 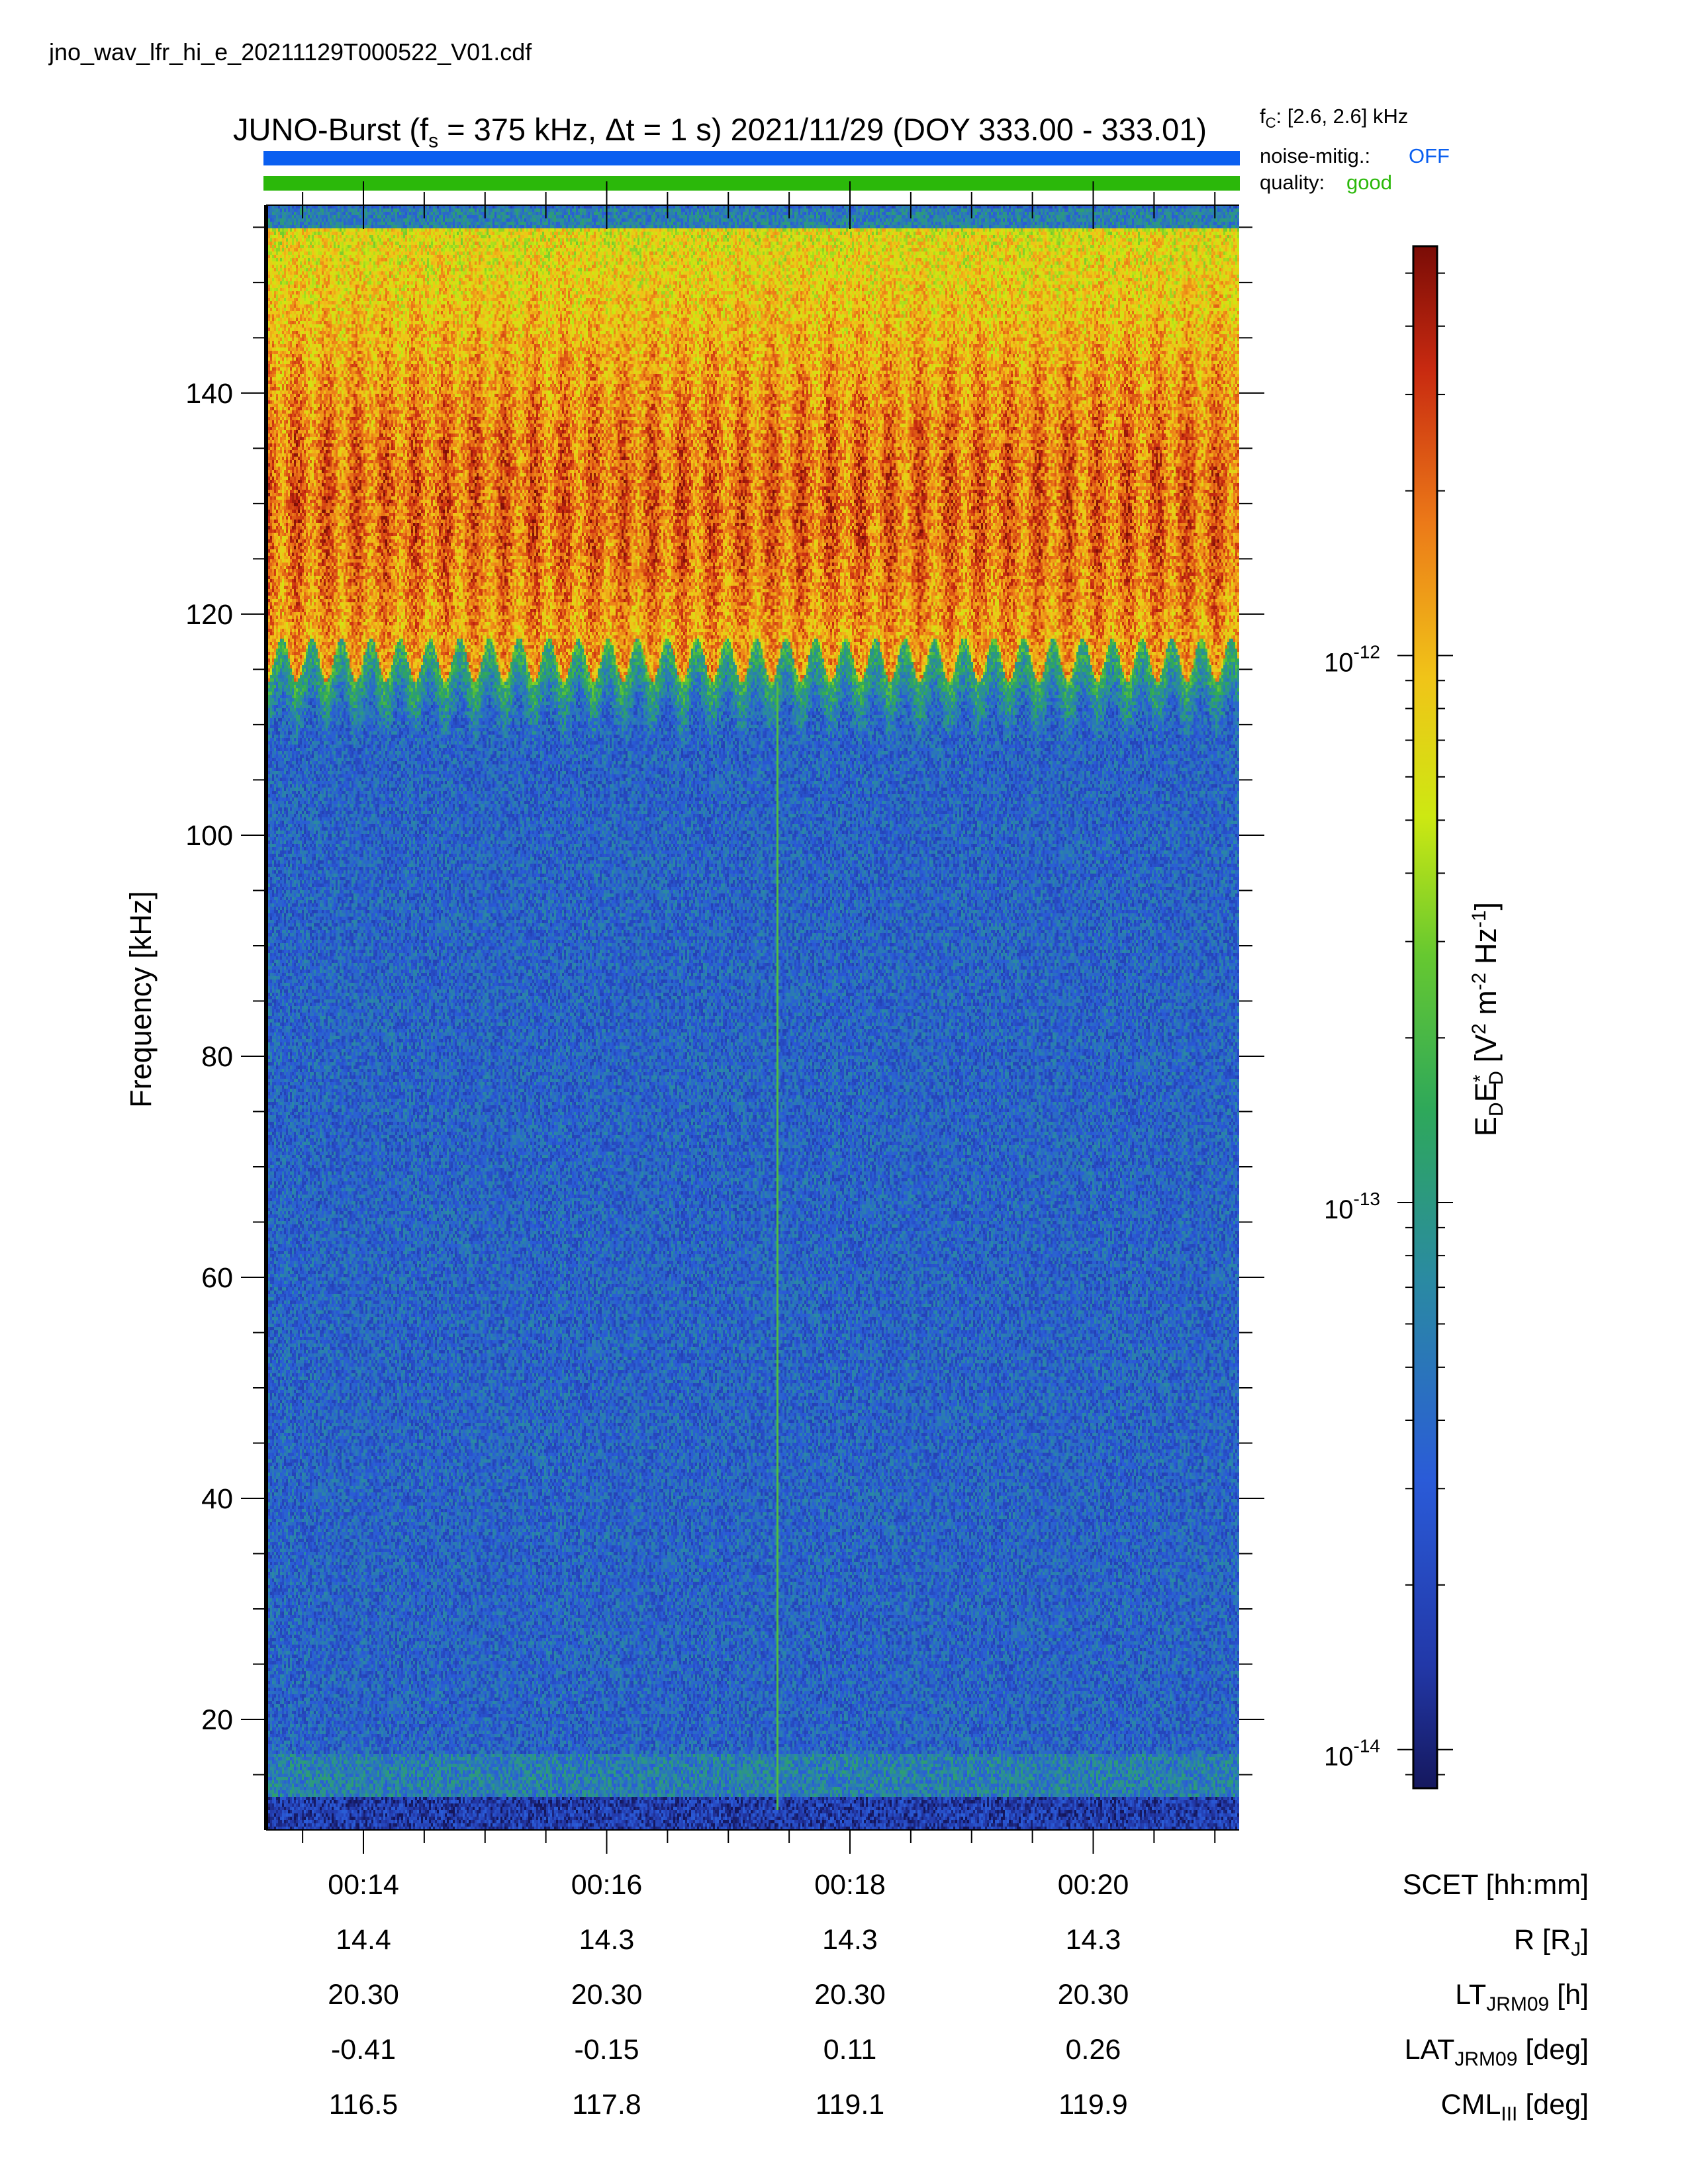 I want to click on y-tick-label: 120, so click(x=209, y=615).